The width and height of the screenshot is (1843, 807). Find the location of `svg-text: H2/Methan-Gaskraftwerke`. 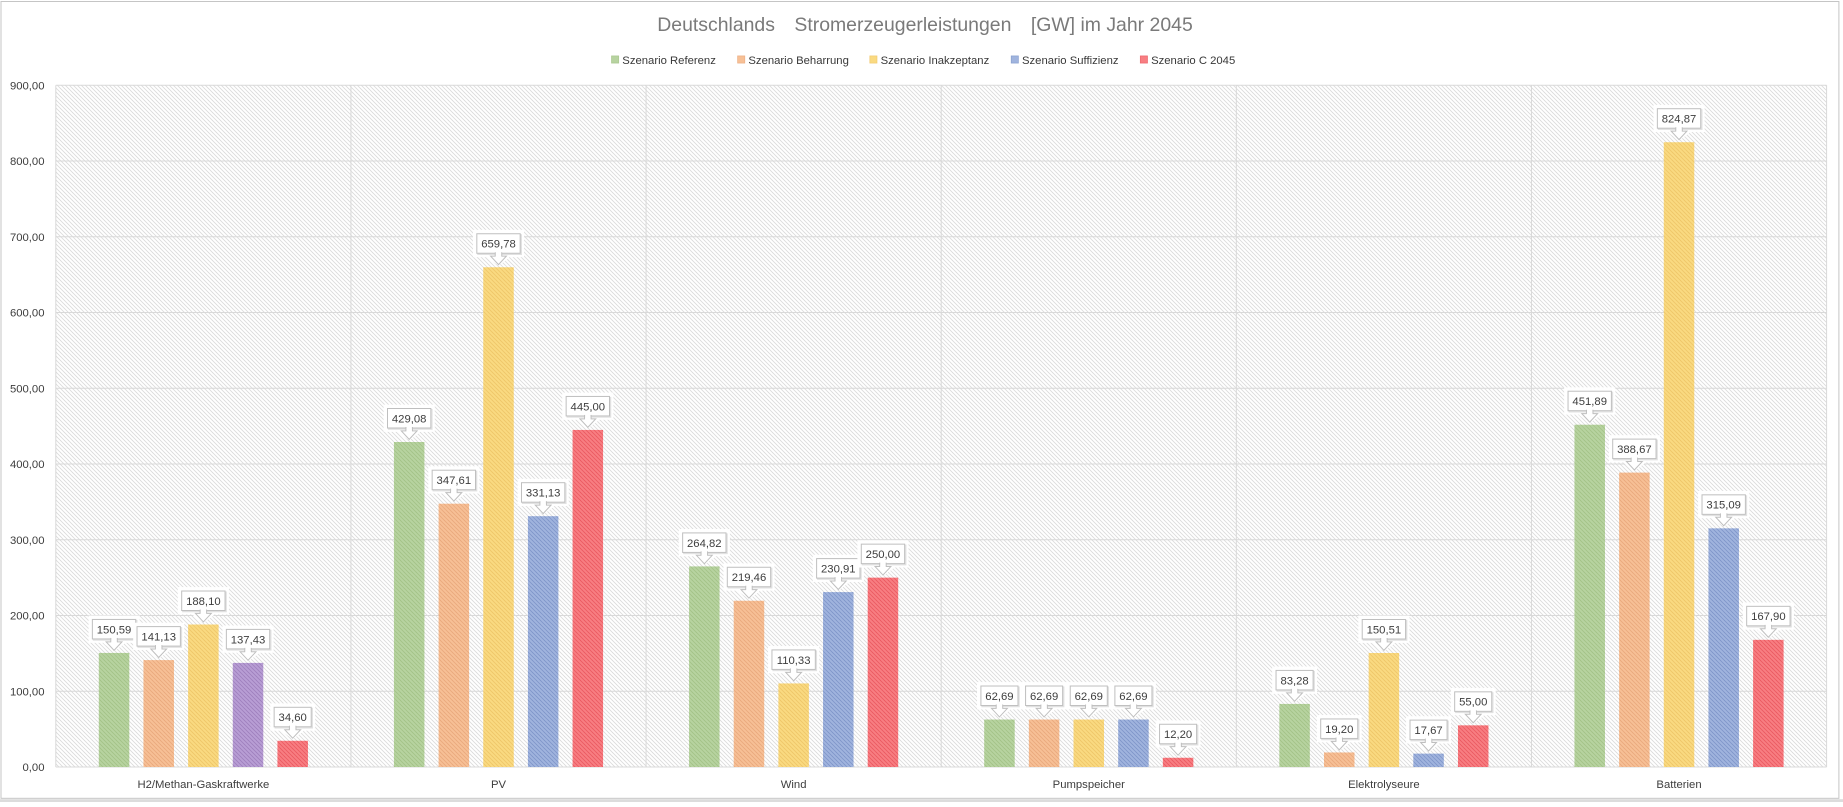

svg-text: H2/Methan-Gaskraftwerke is located at coordinates (203, 785).